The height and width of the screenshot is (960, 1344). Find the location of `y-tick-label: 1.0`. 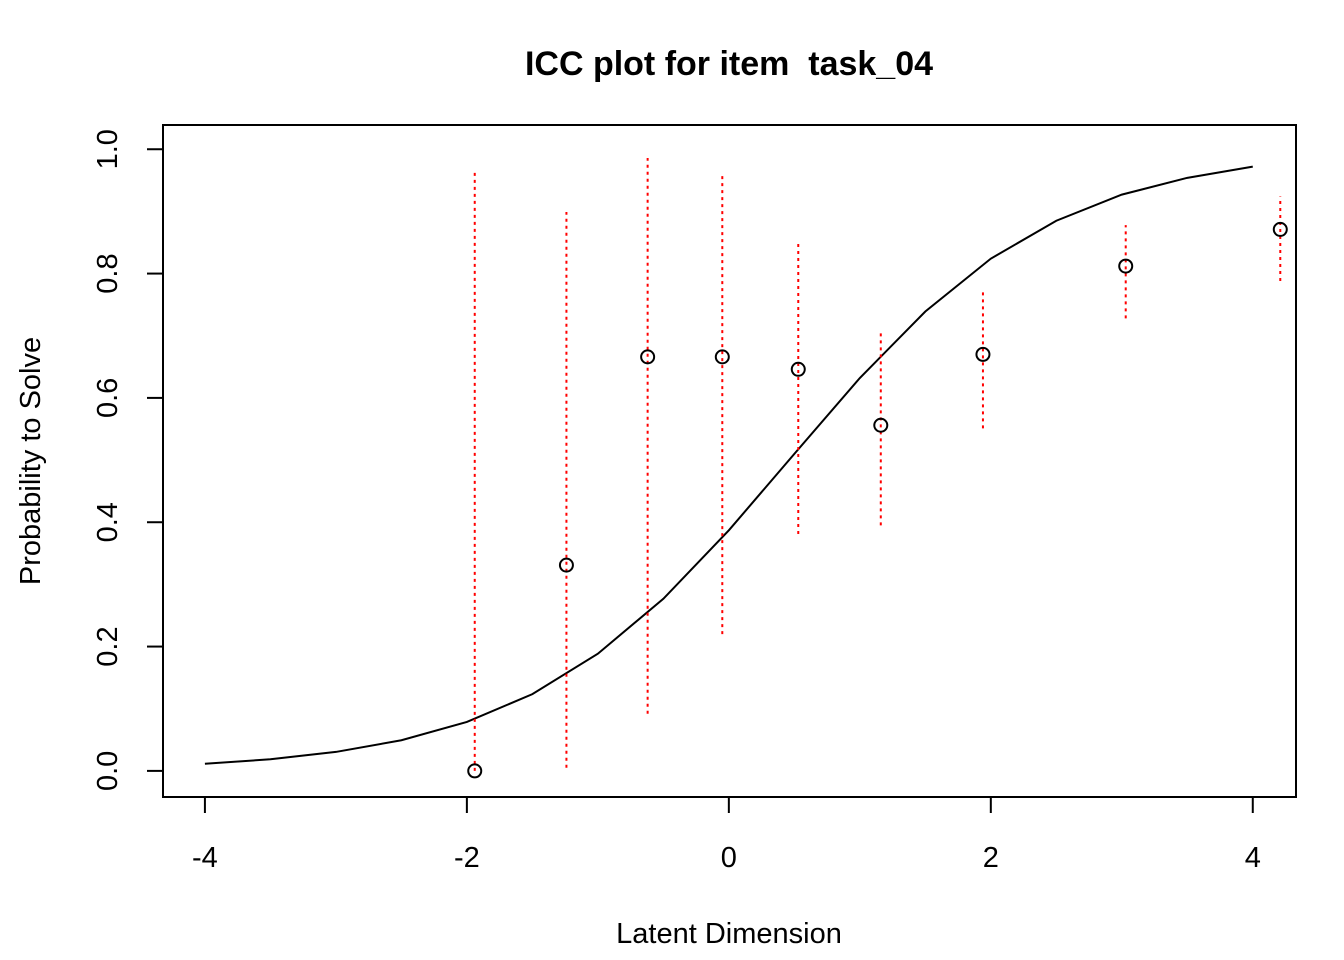

y-tick-label: 1.0 is located at coordinates (108, 149).